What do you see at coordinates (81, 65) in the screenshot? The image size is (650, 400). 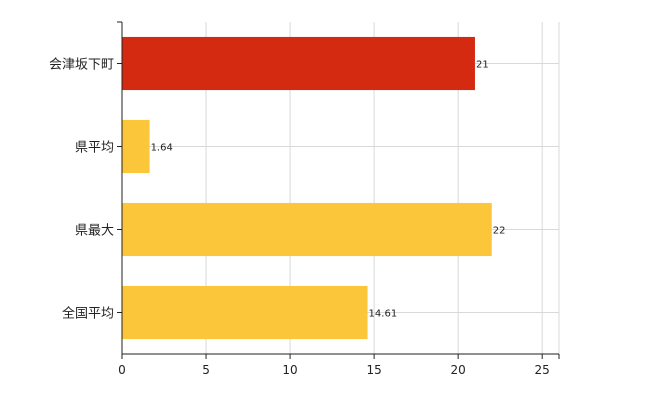 I see `category-label-0: 会津坂下町` at bounding box center [81, 65].